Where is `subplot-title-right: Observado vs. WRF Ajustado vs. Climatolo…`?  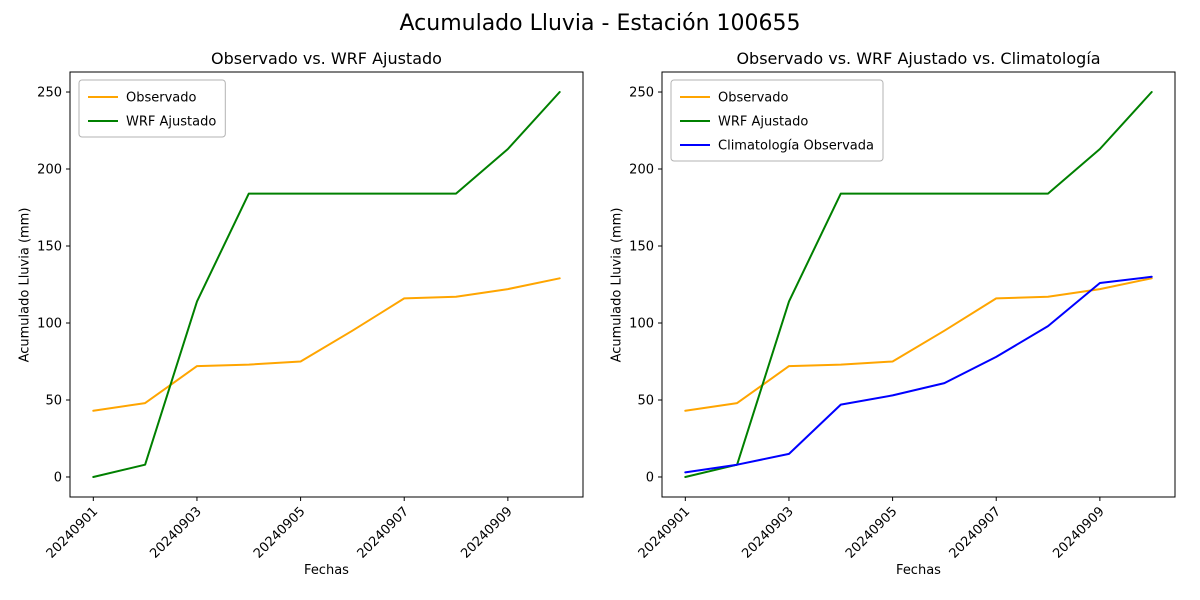 subplot-title-right: Observado vs. WRF Ajustado vs. Climatolo… is located at coordinates (918, 58).